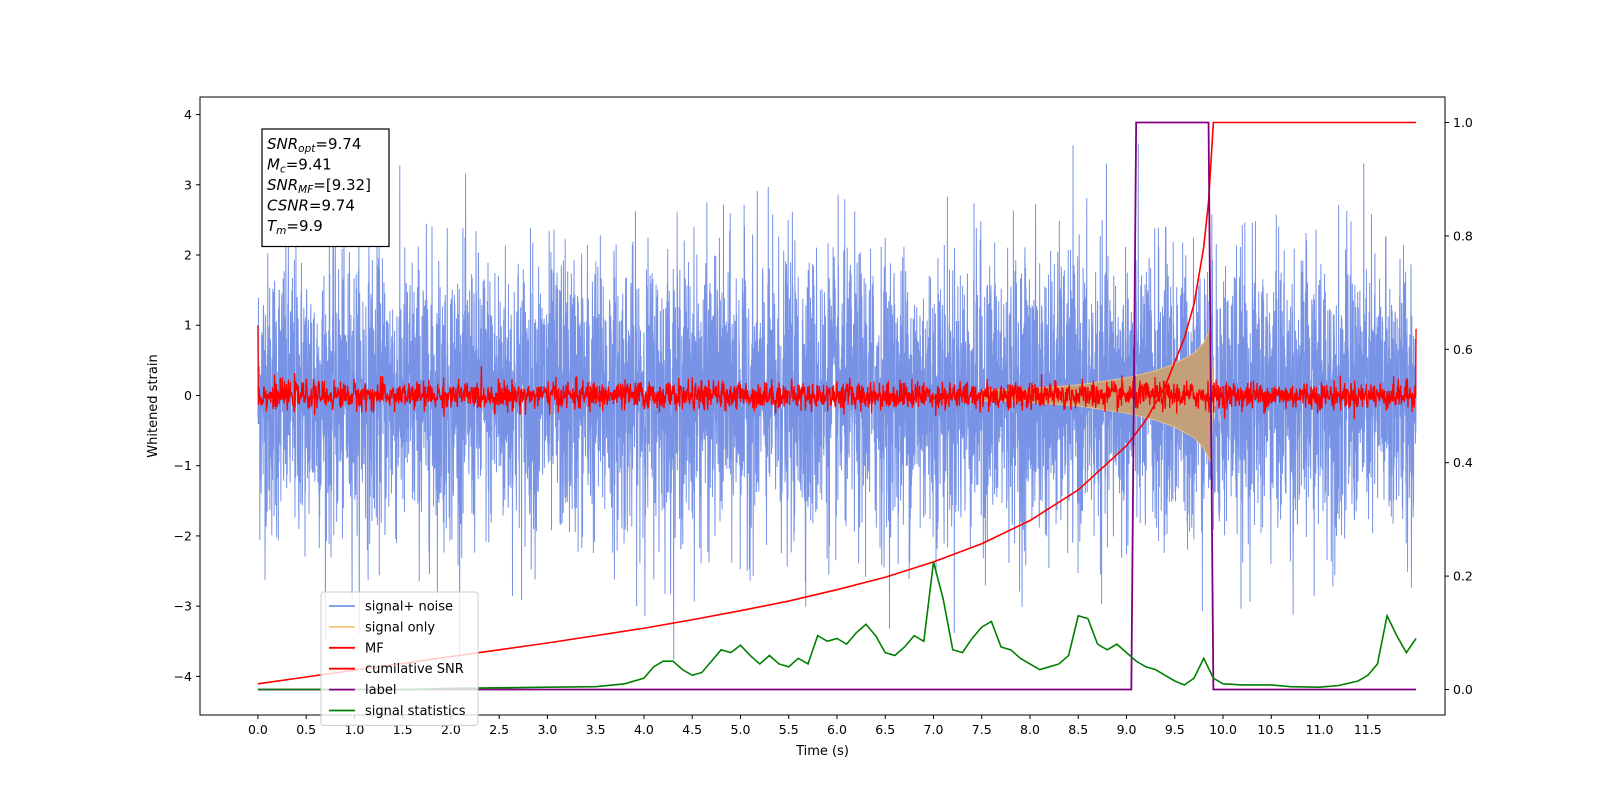  What do you see at coordinates (1175, 729) in the screenshot?
I see `x-tick-label: 9.5` at bounding box center [1175, 729].